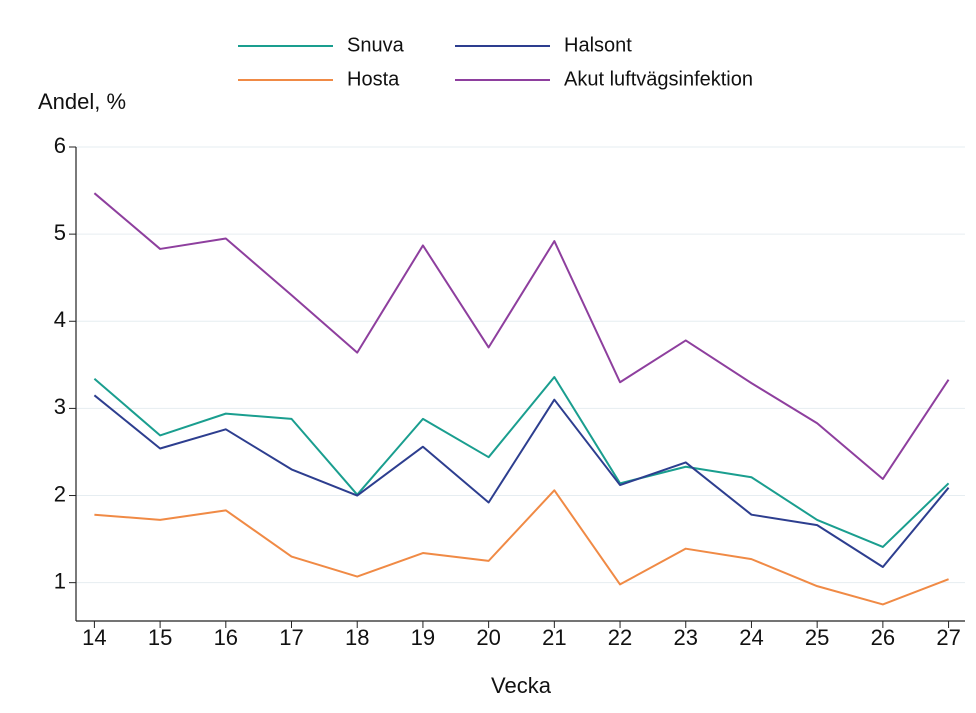 The height and width of the screenshot is (713, 976). Describe the element at coordinates (60, 406) in the screenshot. I see `y-tick-label: 3` at that location.